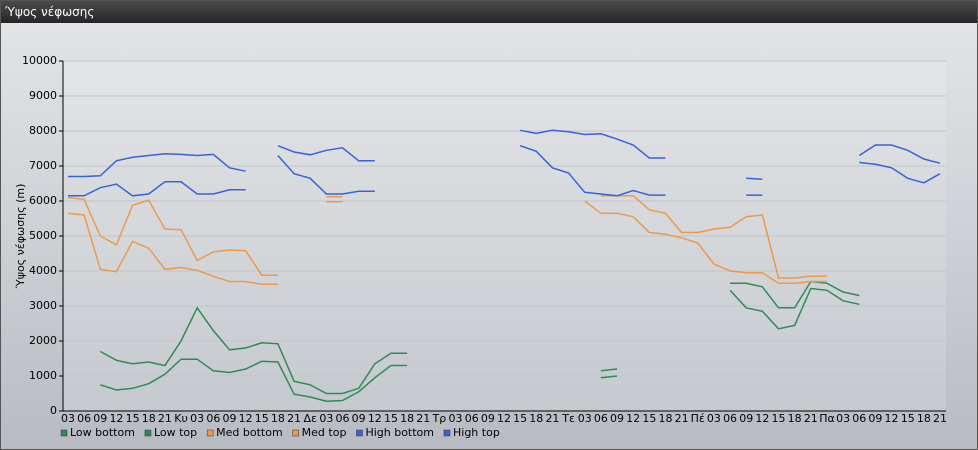 The height and width of the screenshot is (450, 978). Describe the element at coordinates (310, 418) in the screenshot. I see `x-tick-label: Δε` at that location.